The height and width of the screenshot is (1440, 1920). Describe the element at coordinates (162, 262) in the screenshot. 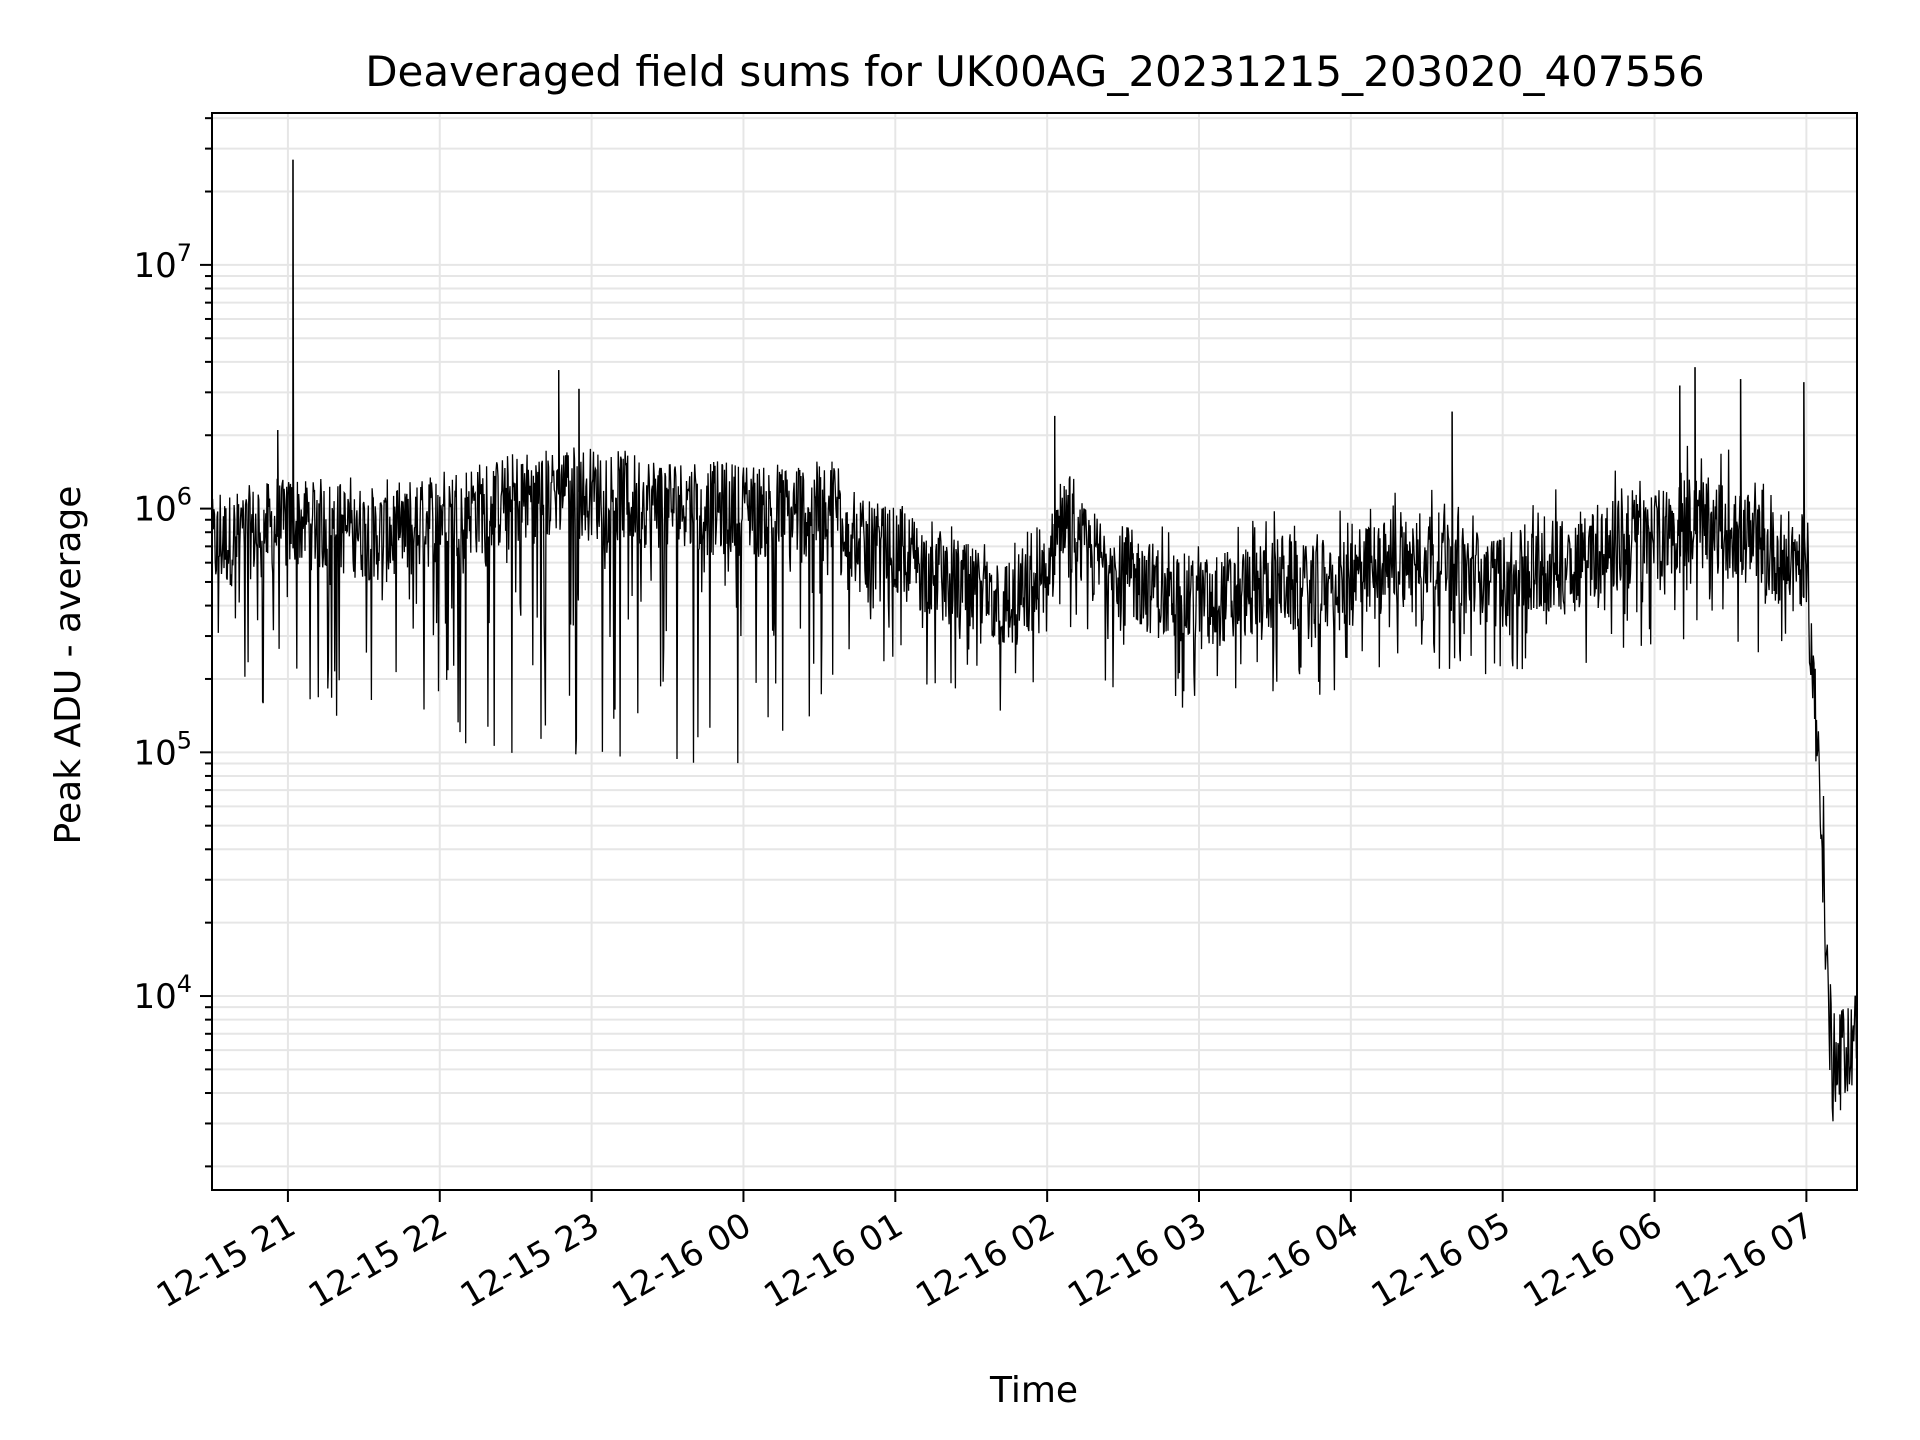

I see `y-tick-label: 10⁷` at that location.